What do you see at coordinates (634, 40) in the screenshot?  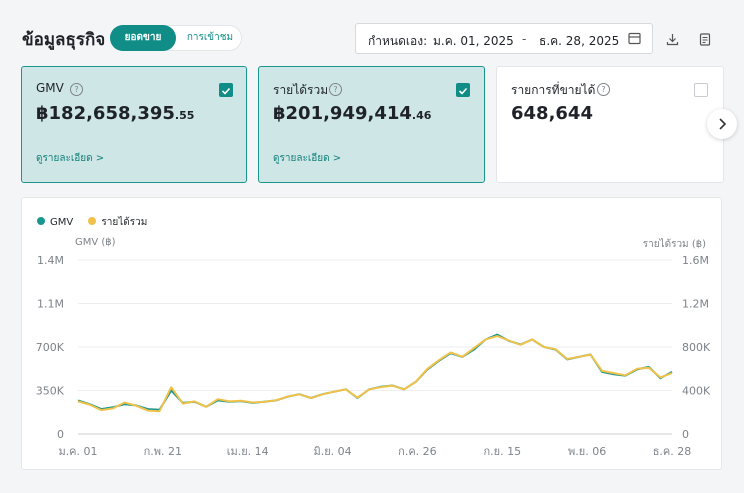 I see `calendar-icon` at bounding box center [634, 40].